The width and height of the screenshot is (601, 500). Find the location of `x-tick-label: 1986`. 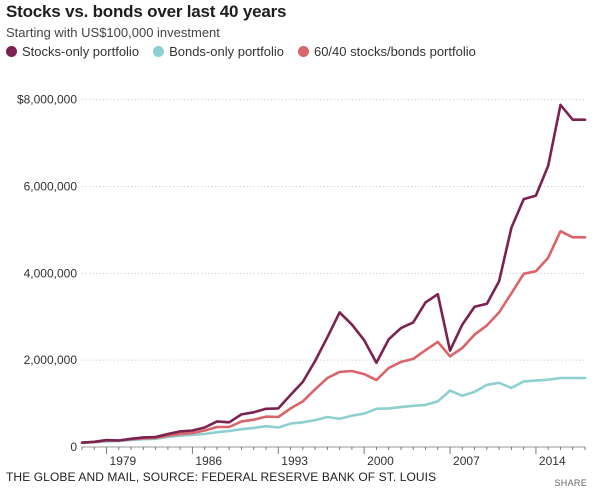

x-tick-label: 1986 is located at coordinates (208, 461).